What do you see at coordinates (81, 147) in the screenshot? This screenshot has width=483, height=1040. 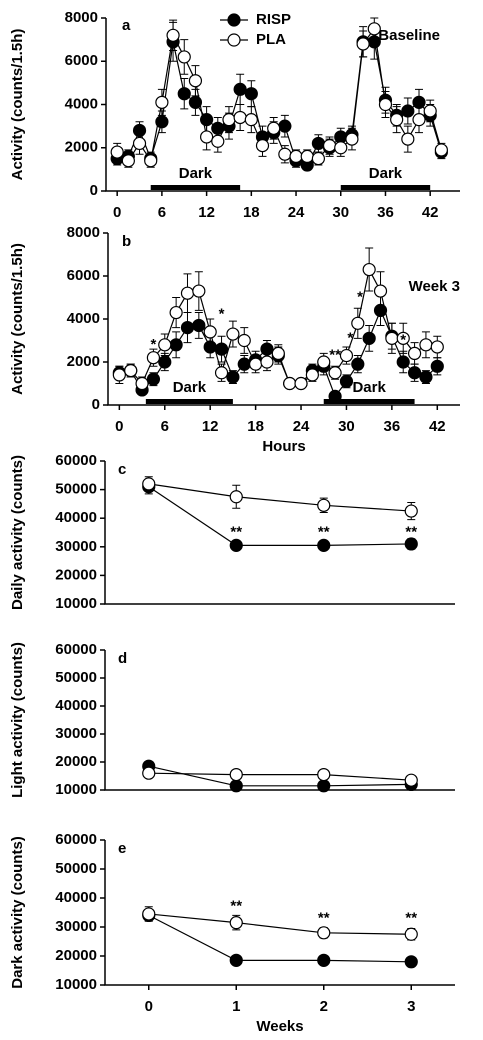 I see `y-tick-label: 2000` at bounding box center [81, 147].